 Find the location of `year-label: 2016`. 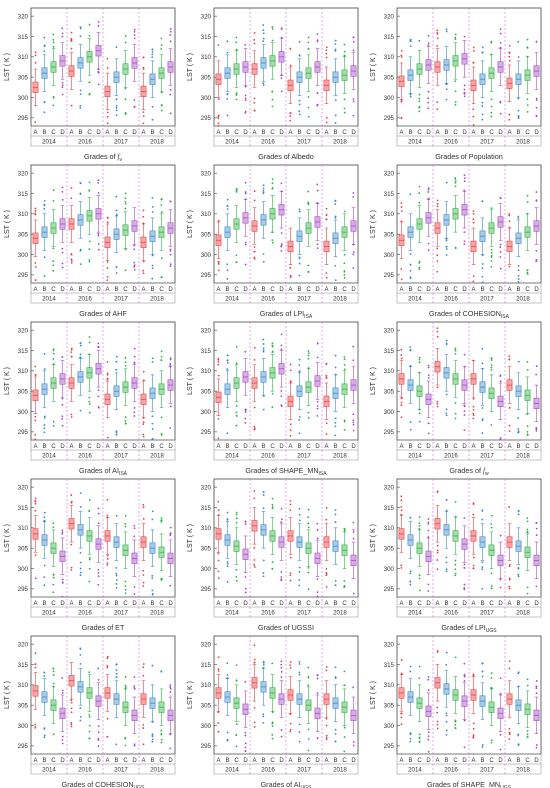

year-label: 2016 is located at coordinates (268, 456).